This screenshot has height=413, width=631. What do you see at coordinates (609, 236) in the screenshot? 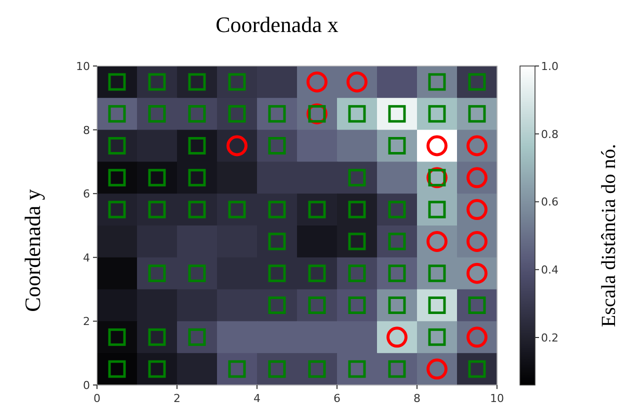
I see `color-bar-title: Escala distância do nó.` at bounding box center [609, 236].